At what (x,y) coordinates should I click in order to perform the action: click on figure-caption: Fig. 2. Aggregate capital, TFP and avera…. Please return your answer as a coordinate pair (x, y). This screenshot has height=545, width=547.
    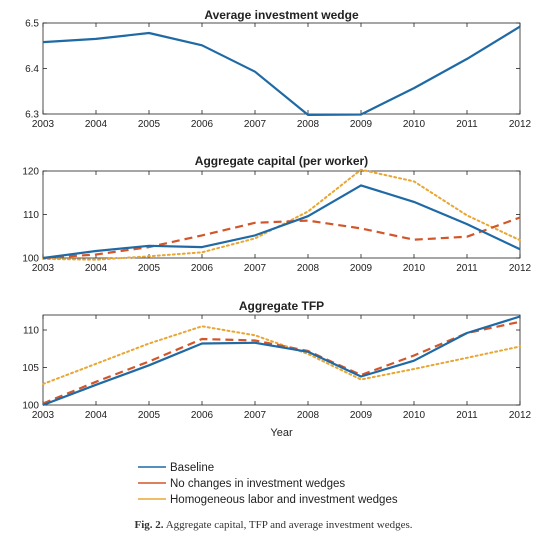
    Looking at the image, I should click on (273, 525).